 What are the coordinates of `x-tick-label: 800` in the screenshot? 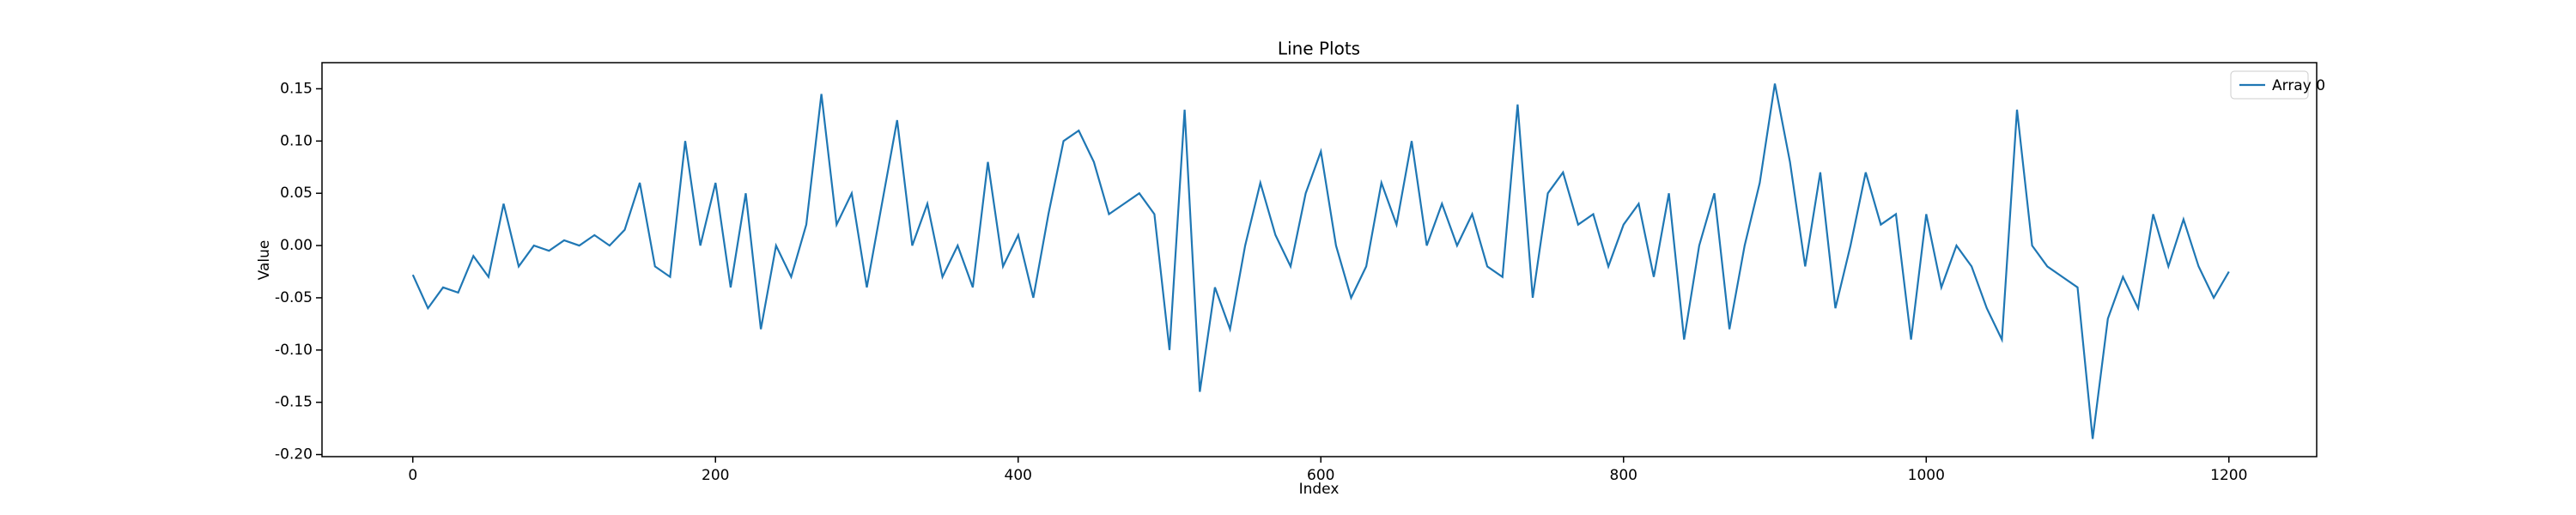 It's located at (1623, 475).